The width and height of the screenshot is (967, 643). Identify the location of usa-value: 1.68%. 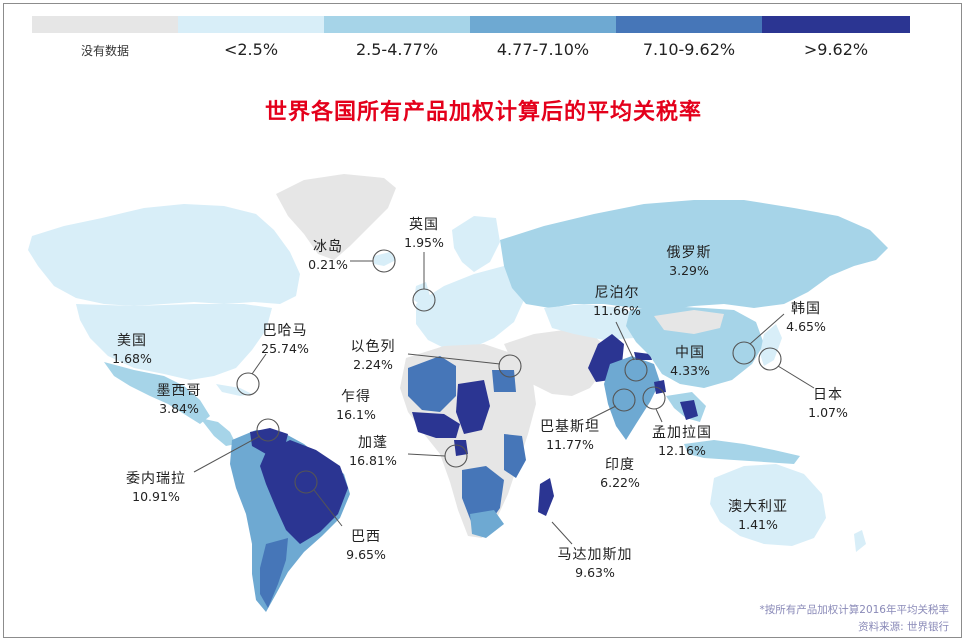
(132, 358).